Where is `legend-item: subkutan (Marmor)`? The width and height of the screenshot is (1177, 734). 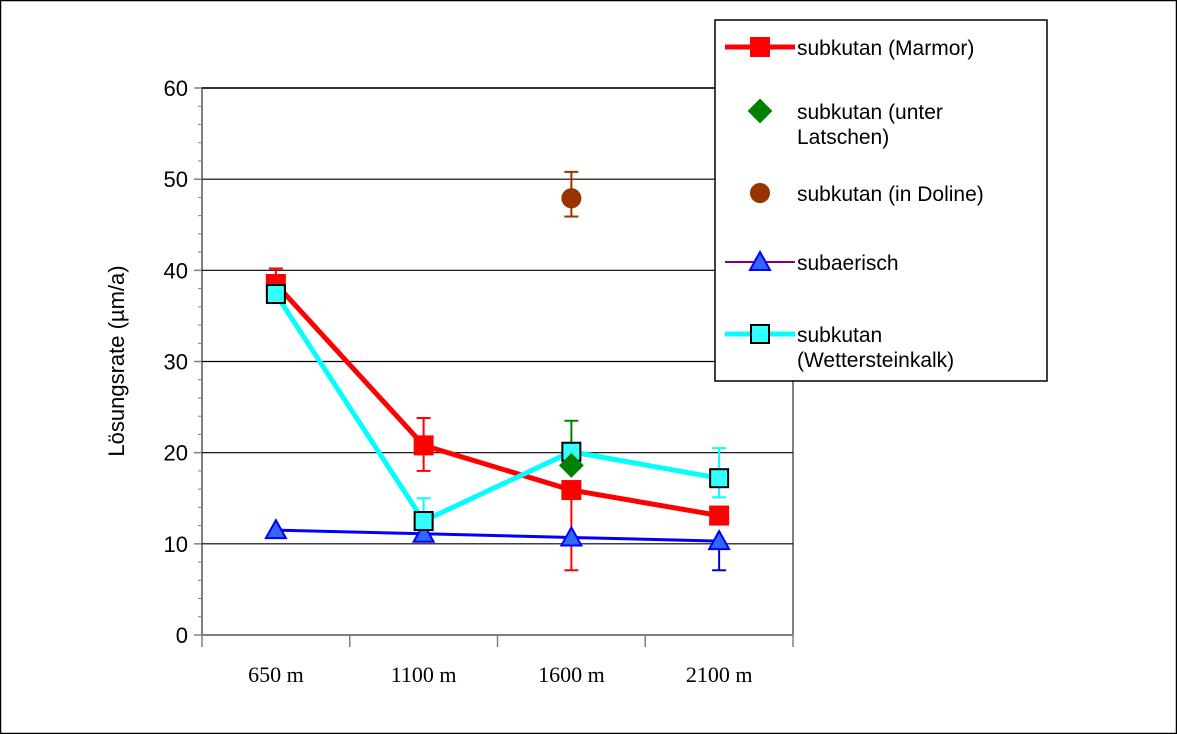 legend-item: subkutan (Marmor) is located at coordinates (849, 48).